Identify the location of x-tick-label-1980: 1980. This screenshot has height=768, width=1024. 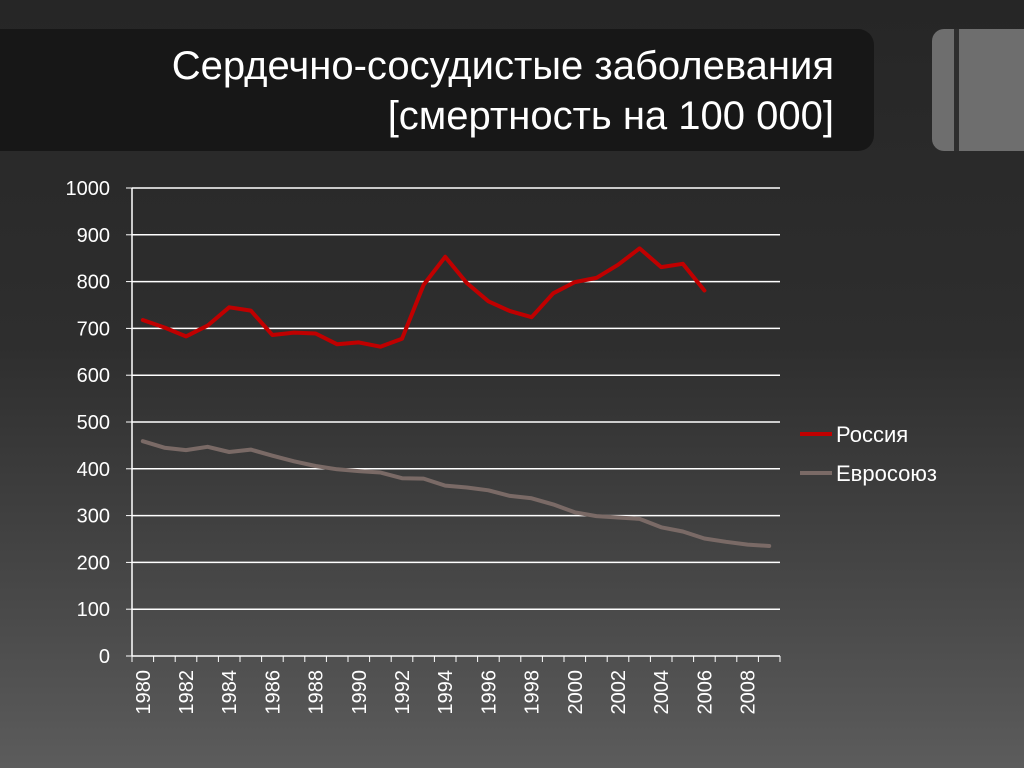
(144, 692).